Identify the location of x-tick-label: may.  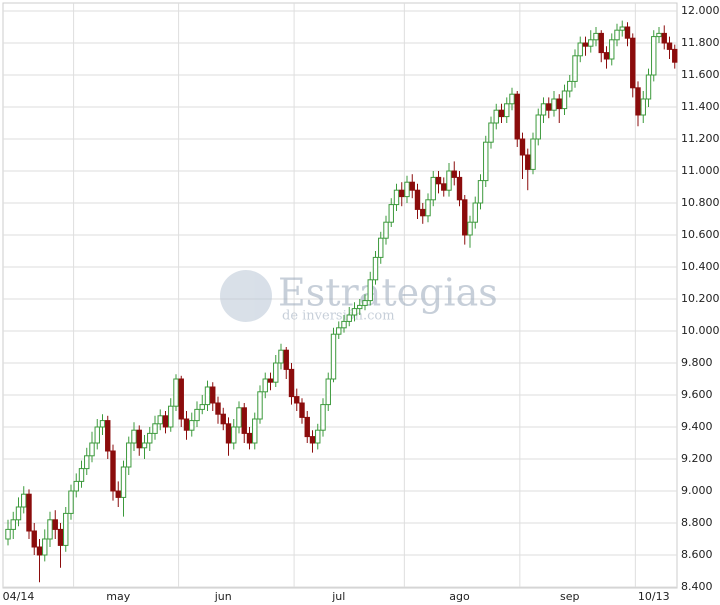
(118, 596).